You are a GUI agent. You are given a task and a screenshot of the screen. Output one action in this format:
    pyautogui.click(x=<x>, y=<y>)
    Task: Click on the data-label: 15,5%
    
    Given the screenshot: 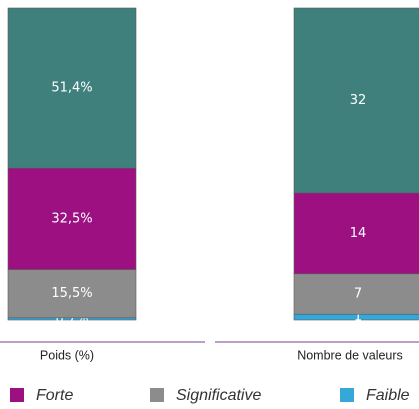 What is the action you would take?
    pyautogui.click(x=71, y=293)
    